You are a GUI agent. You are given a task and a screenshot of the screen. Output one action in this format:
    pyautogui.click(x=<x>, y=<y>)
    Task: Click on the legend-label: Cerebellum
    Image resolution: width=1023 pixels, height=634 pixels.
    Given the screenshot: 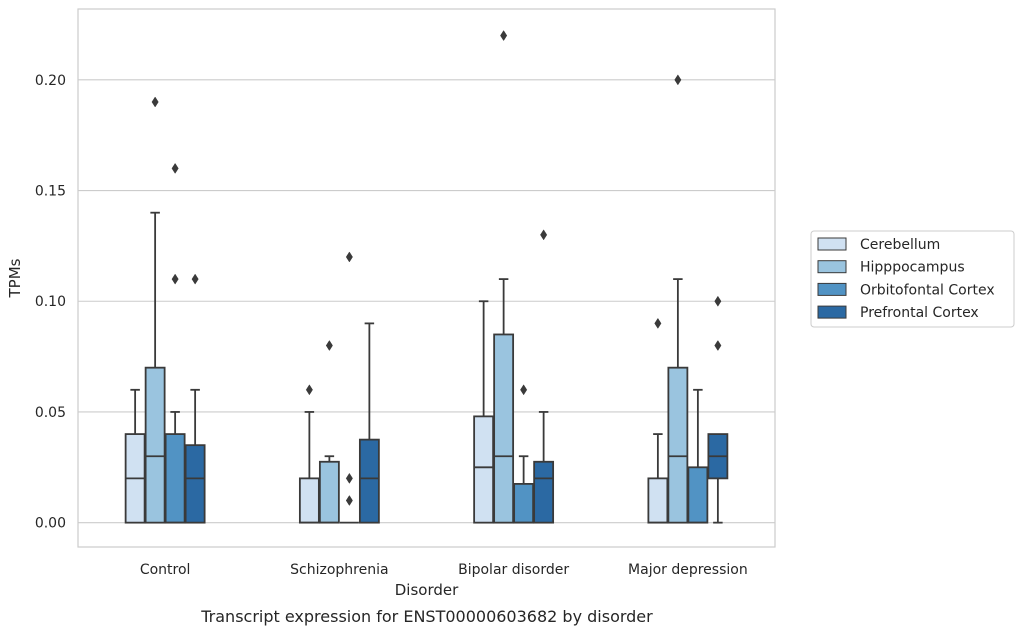 What is the action you would take?
    pyautogui.click(x=900, y=245)
    